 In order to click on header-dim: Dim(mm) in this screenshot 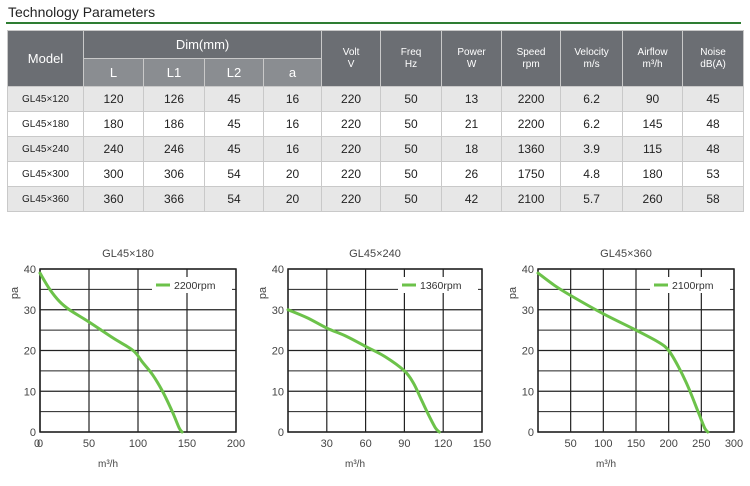, I will do `click(202, 44)`.